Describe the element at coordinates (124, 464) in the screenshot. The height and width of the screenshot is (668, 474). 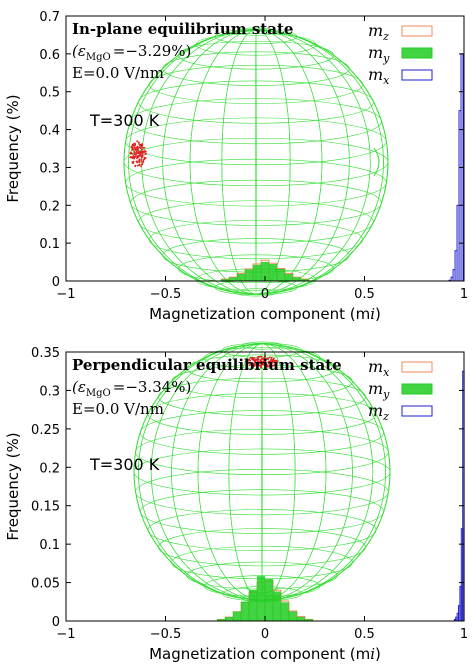
I see `temperature-label: T=300 K` at that location.